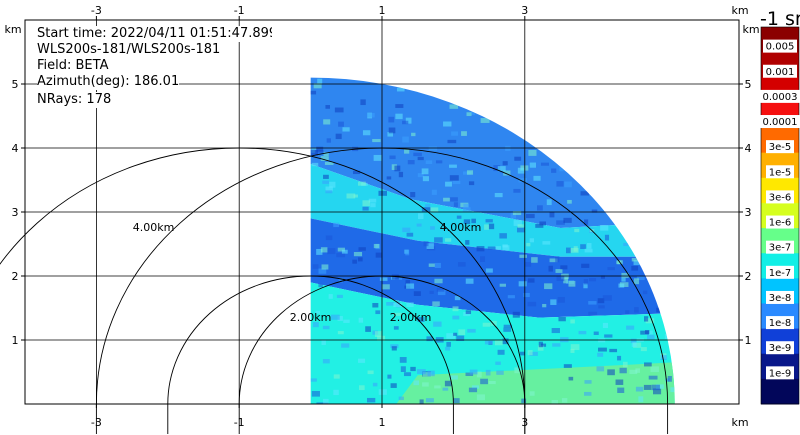 Image resolution: width=800 pixels, height=435 pixels. Describe the element at coordinates (15, 84) in the screenshot. I see `y-tick-label-left: 5` at that location.